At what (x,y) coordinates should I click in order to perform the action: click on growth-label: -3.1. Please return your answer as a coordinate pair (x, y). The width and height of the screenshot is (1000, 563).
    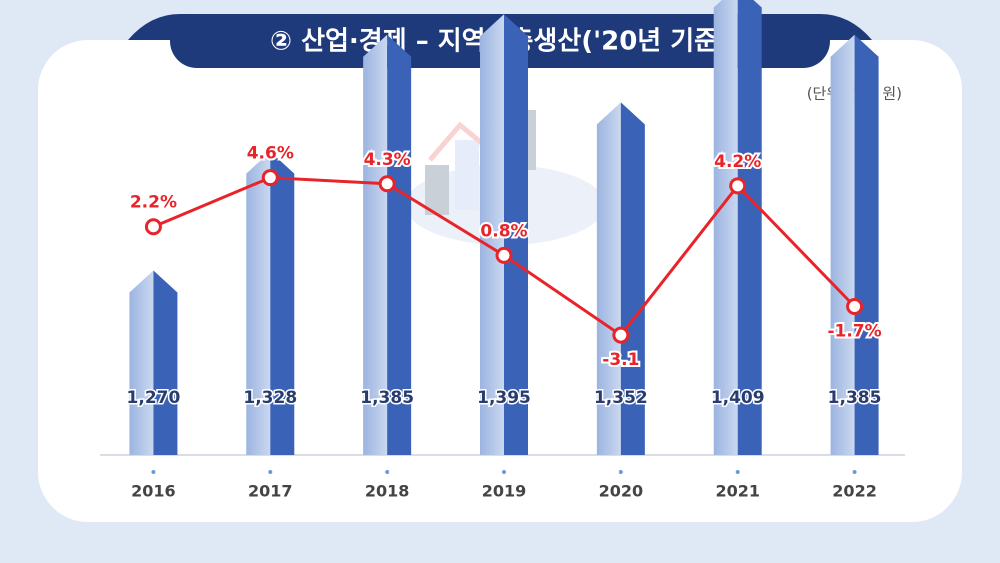
    Looking at the image, I should click on (620, 360).